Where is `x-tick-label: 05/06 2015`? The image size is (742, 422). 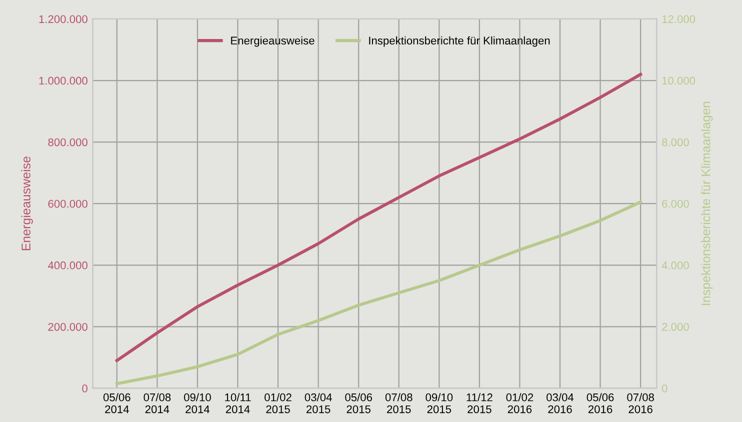
x-tick-label: 05/06 2015 is located at coordinates (358, 403).